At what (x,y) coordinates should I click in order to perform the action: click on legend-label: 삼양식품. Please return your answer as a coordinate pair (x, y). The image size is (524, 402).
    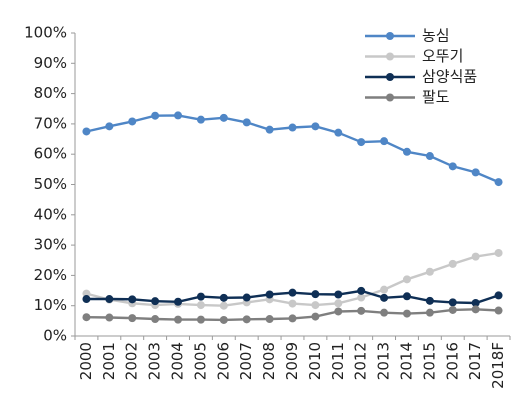
    Looking at the image, I should click on (449, 77).